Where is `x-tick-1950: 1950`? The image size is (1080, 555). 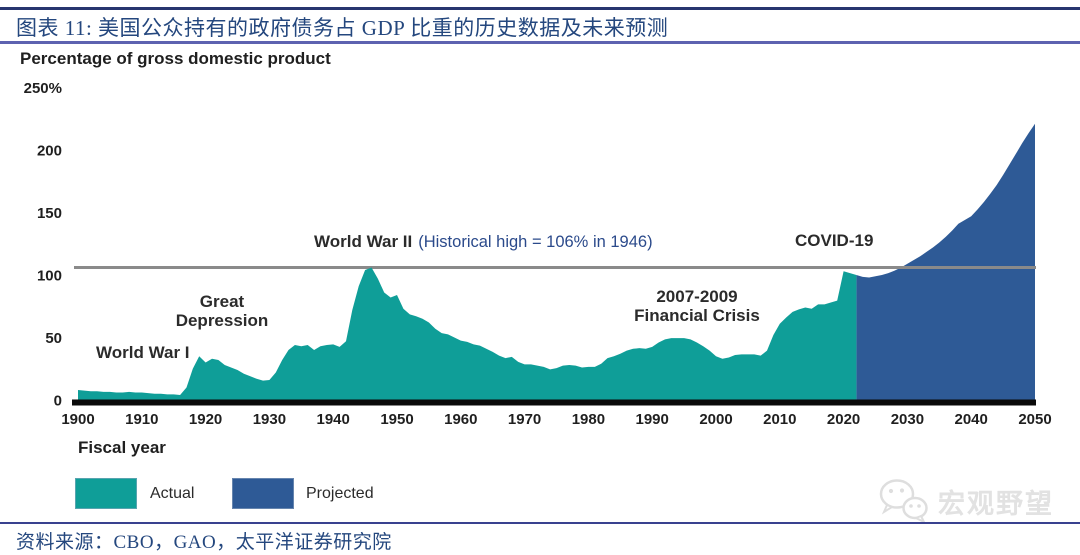 x-tick-1950: 1950 is located at coordinates (396, 419).